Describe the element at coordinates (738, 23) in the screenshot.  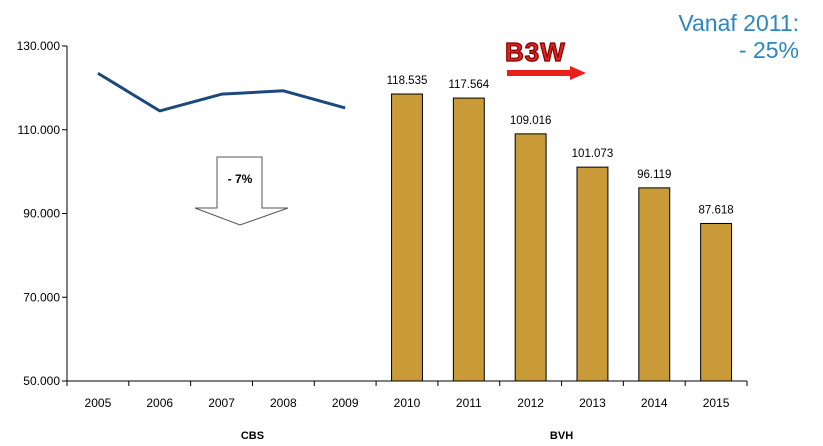
I see `headline-line1: Vanaf 2011:` at that location.